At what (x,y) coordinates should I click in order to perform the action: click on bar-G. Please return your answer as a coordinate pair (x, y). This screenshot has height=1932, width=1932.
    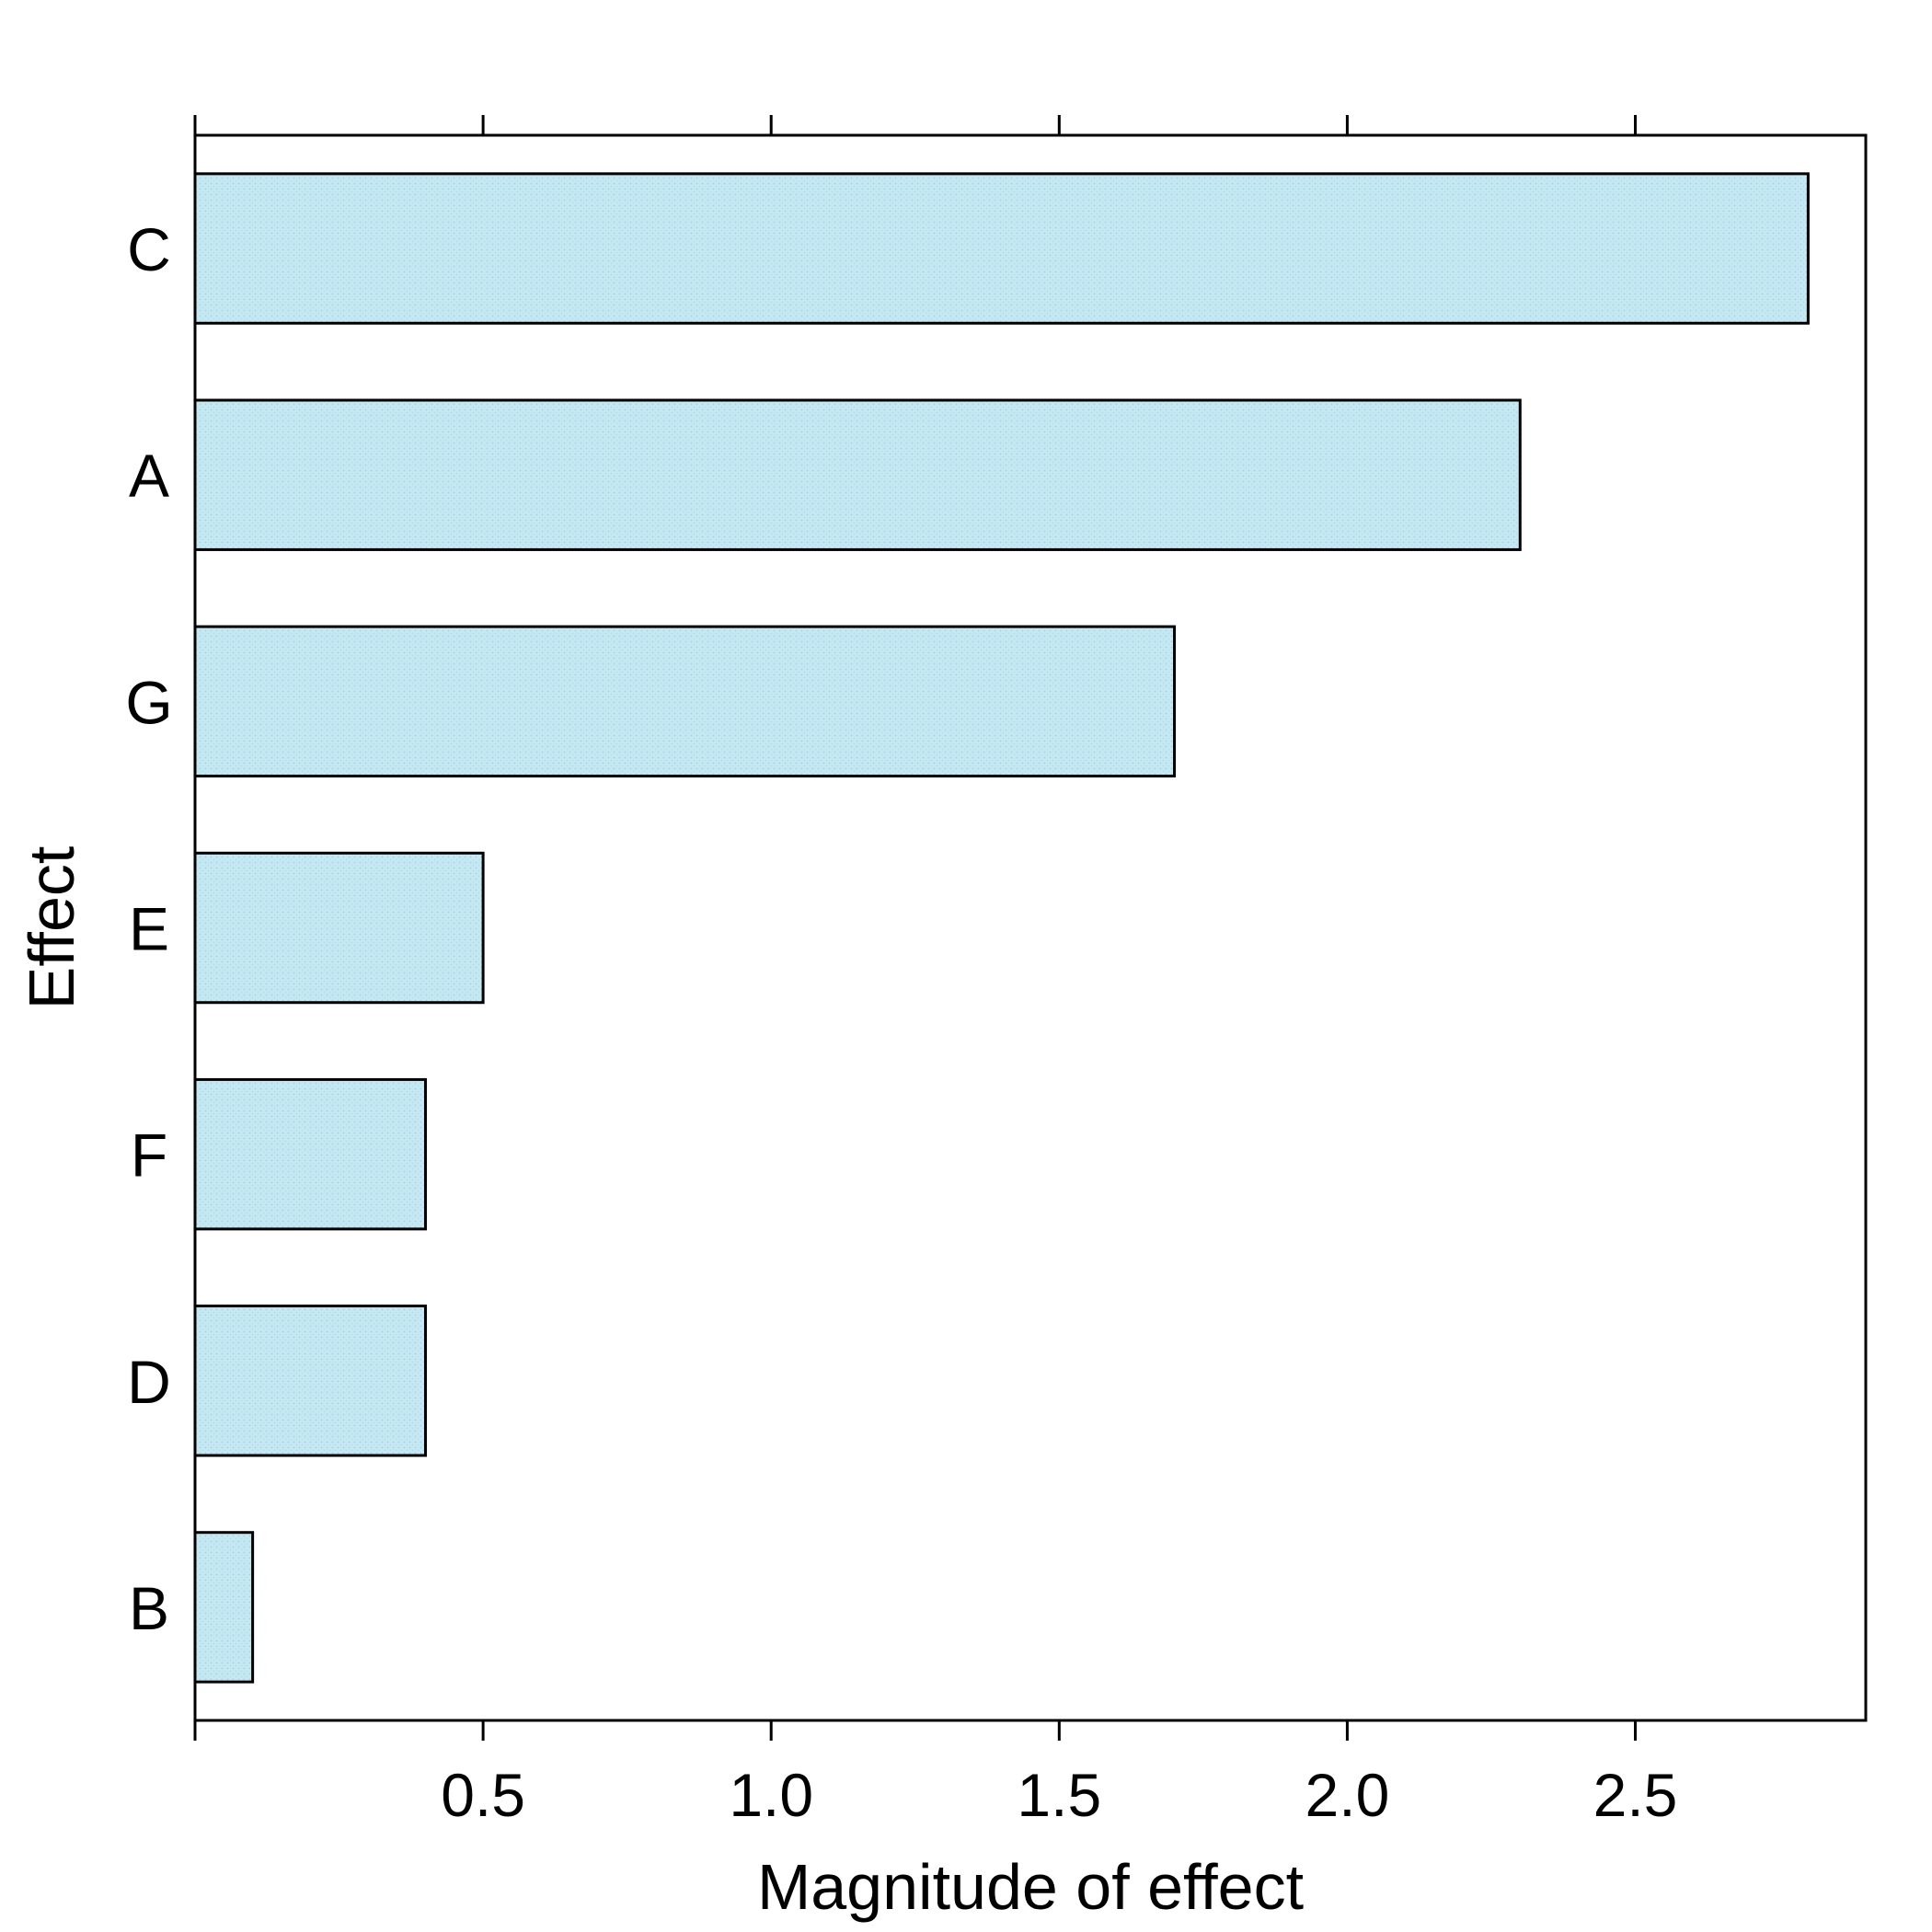
    Looking at the image, I should click on (685, 701).